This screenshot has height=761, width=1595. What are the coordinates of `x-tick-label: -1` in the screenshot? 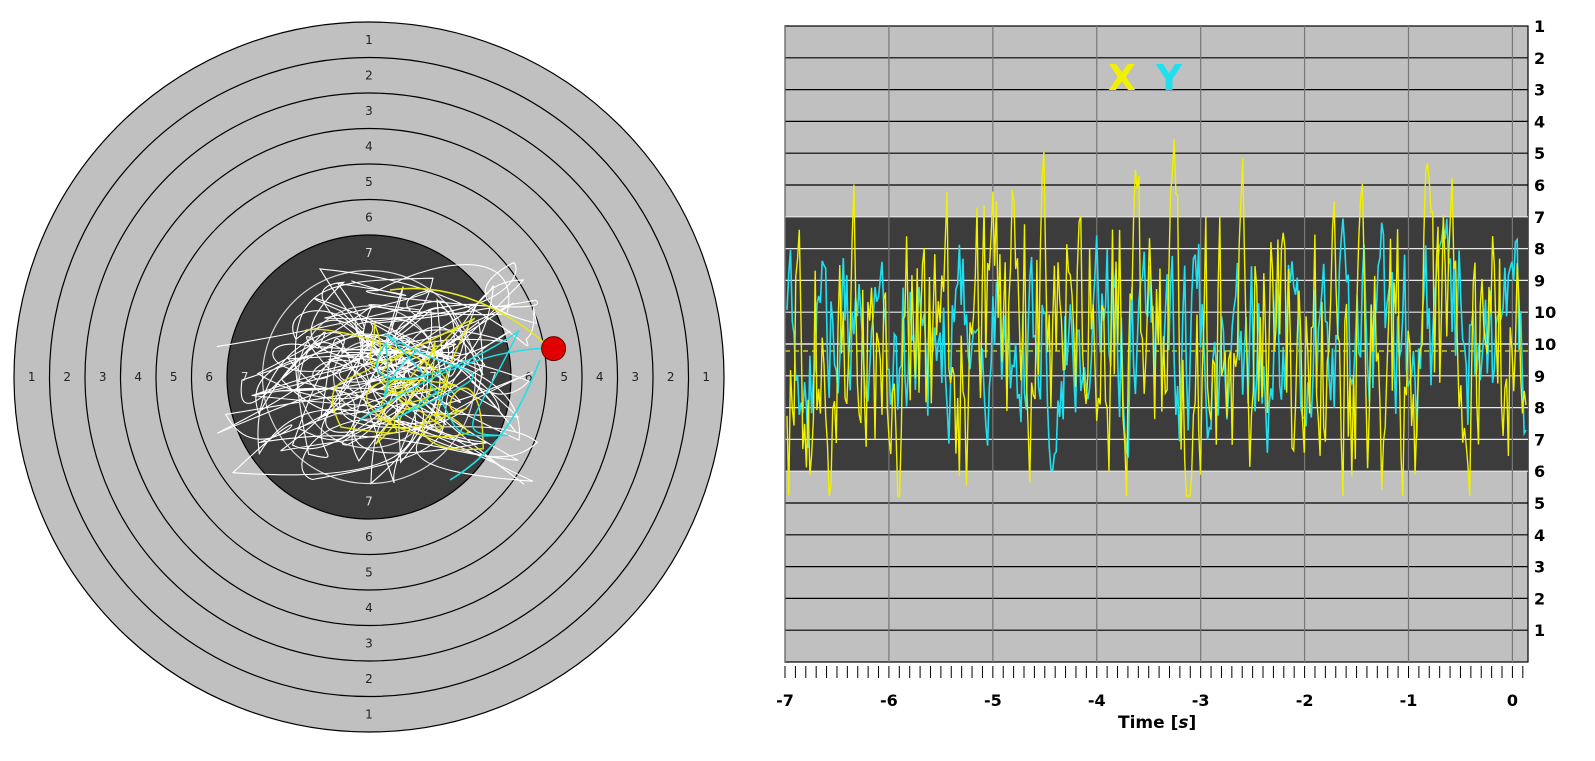 It's located at (1409, 700).